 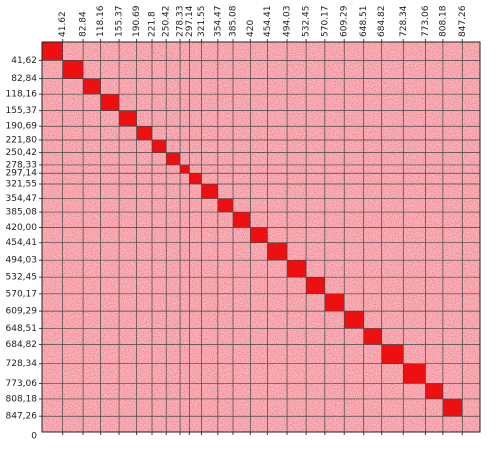 What do you see at coordinates (22, 243) in the screenshot?
I see `y-tick-label: 454,41` at bounding box center [22, 243].